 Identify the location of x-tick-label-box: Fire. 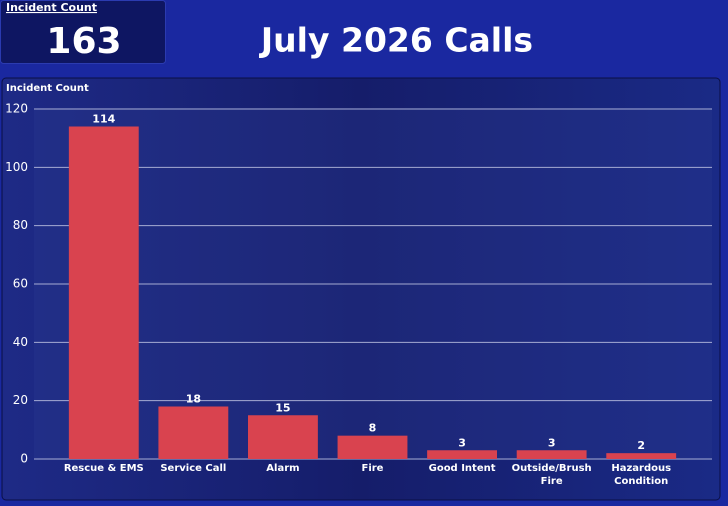
(372, 468).